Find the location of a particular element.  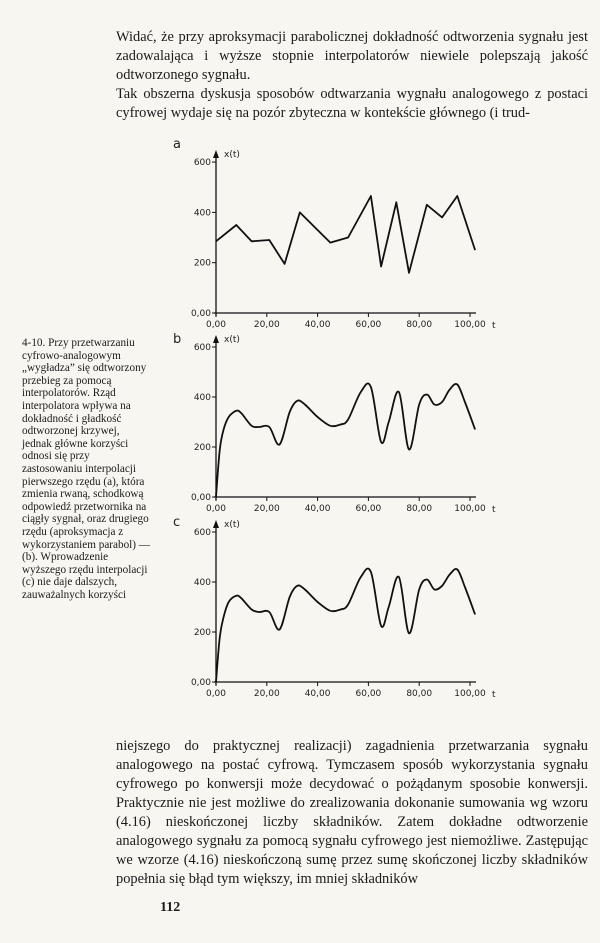

panel-letter: a is located at coordinates (177, 144).